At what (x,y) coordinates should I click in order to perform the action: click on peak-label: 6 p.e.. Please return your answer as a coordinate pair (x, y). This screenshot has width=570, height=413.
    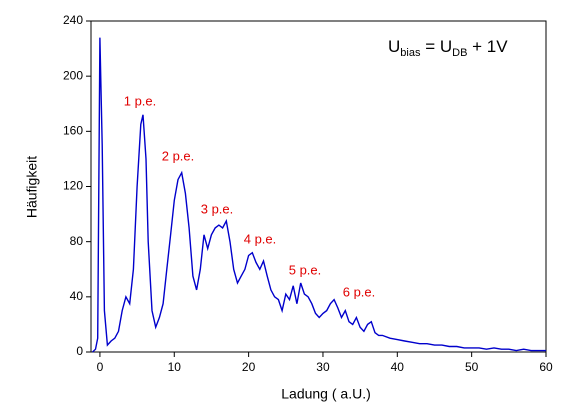
    Looking at the image, I should click on (359, 291).